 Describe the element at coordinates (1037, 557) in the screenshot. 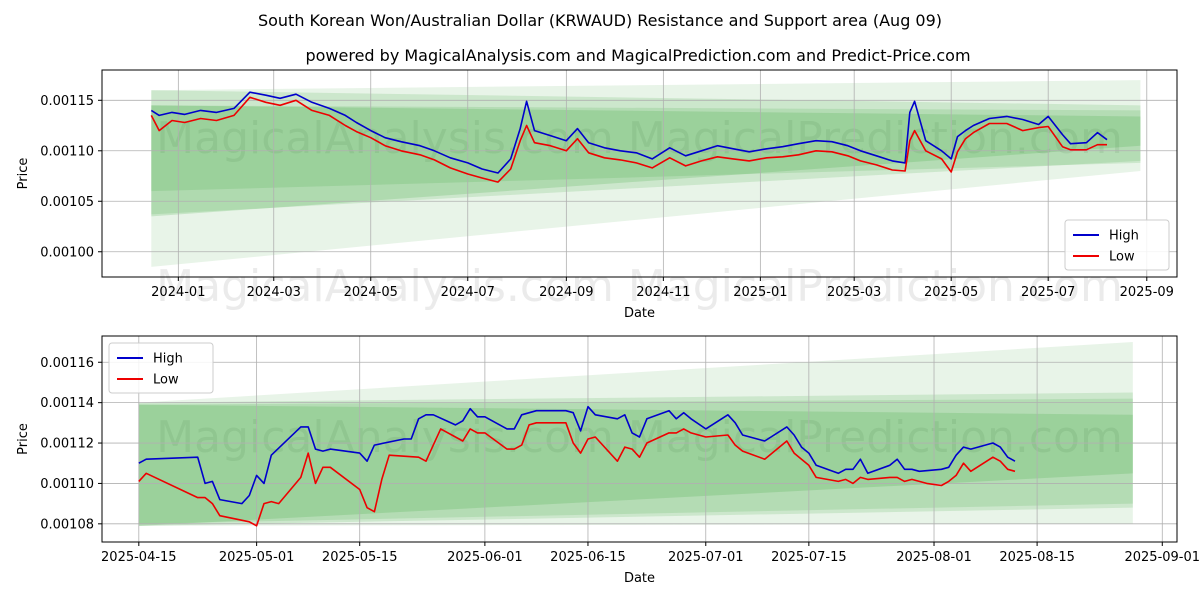

I see `x-tick-label: 2025-08-15` at that location.